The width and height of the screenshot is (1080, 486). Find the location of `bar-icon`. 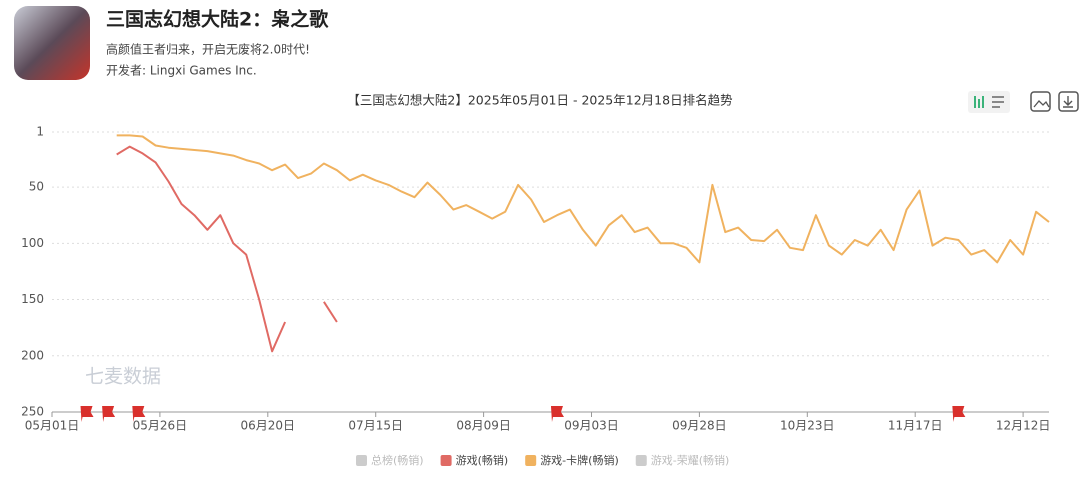

bar-icon is located at coordinates (979, 102).